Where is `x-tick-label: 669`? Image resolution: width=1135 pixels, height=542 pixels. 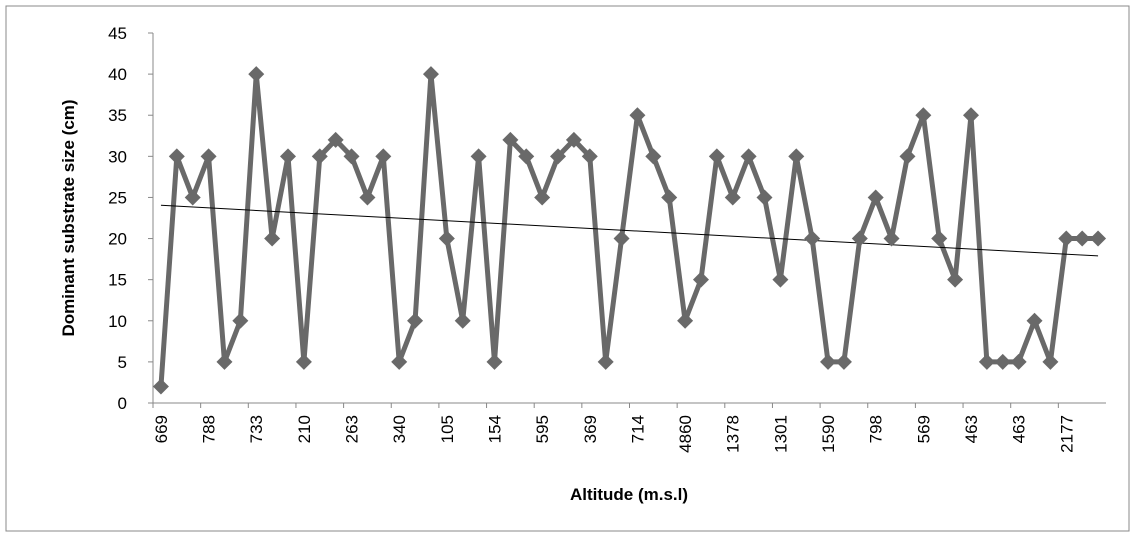 x-tick-label: 669 is located at coordinates (161, 429).